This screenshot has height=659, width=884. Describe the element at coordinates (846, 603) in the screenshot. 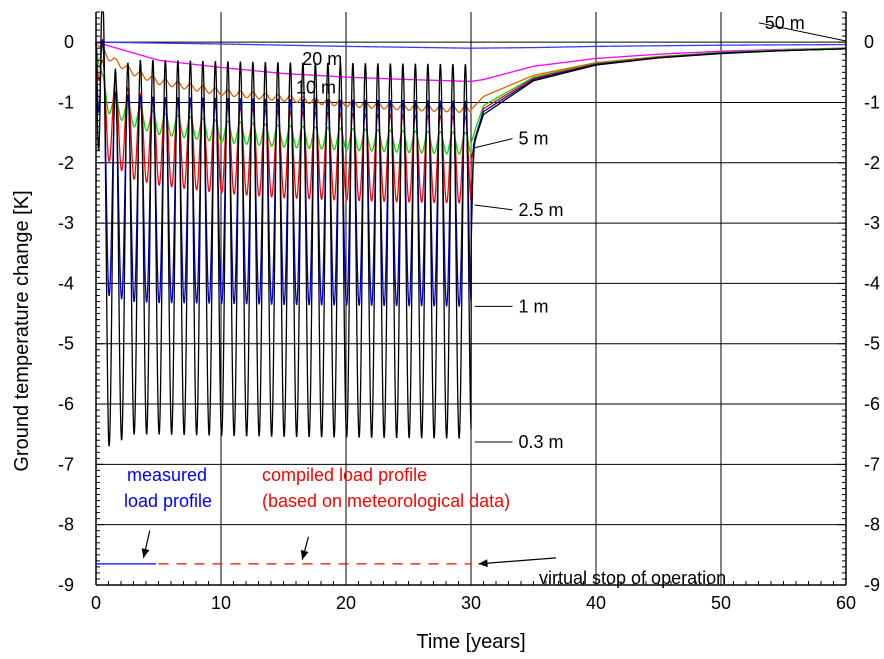

I see `x-tick-label: 60` at that location.